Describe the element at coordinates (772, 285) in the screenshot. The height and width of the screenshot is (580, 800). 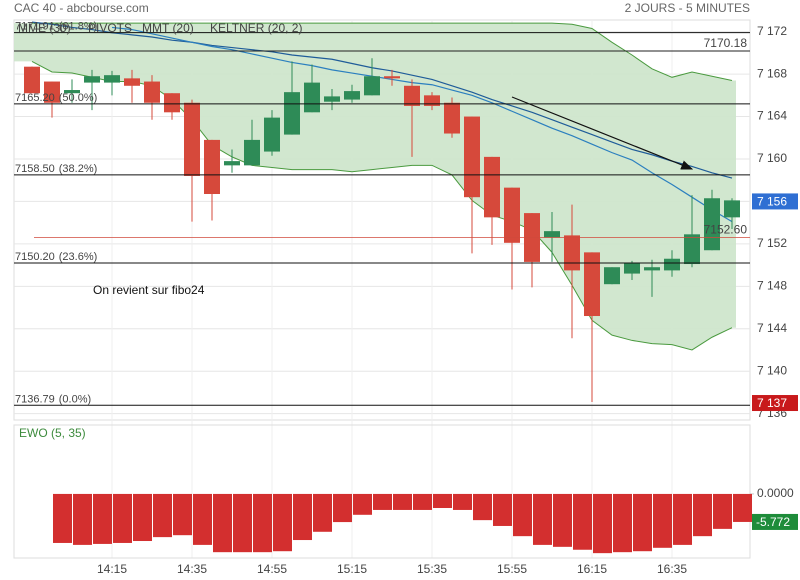
I see `y-tick-label: 7 148` at that location.